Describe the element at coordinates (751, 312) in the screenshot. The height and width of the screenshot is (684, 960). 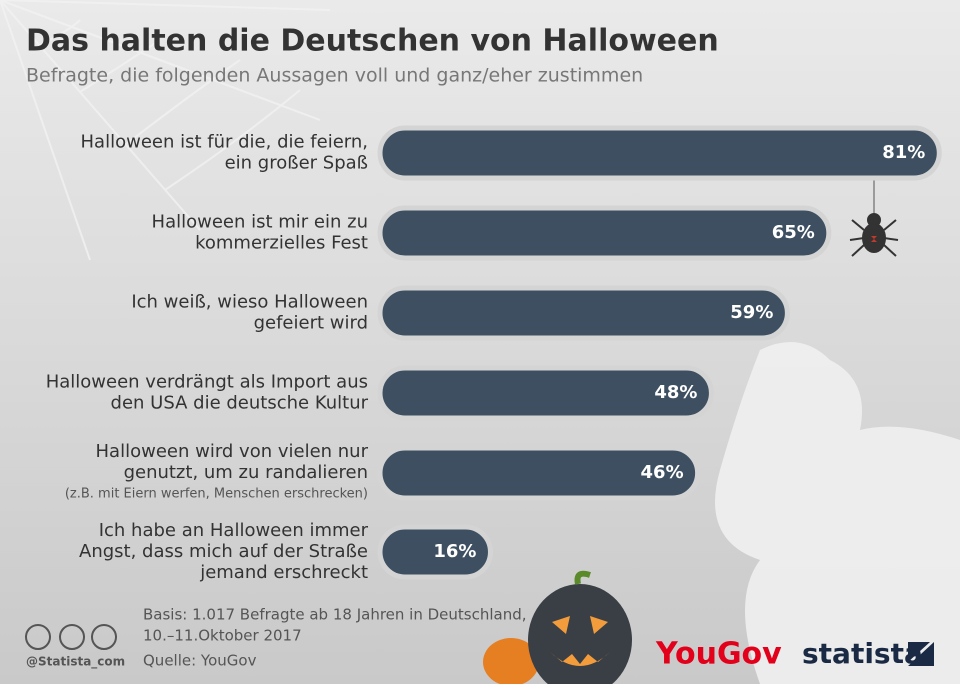
I see `value-label: 59%` at that location.